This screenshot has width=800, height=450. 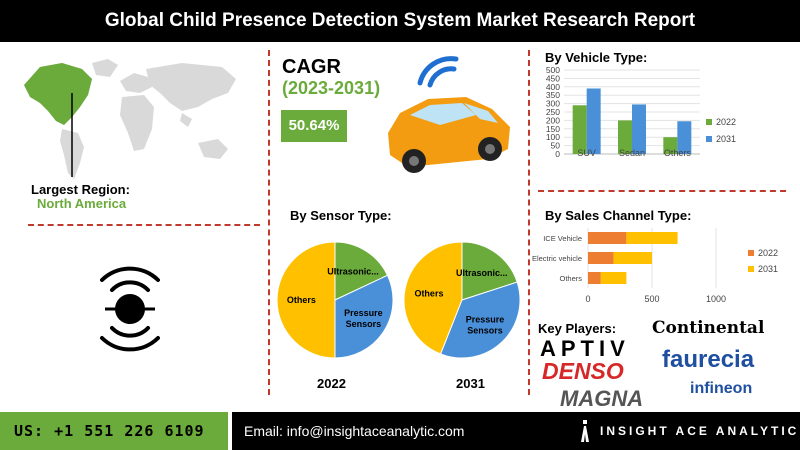 What do you see at coordinates (553, 137) in the screenshot?
I see `y-tick-label: 100` at bounding box center [553, 137].